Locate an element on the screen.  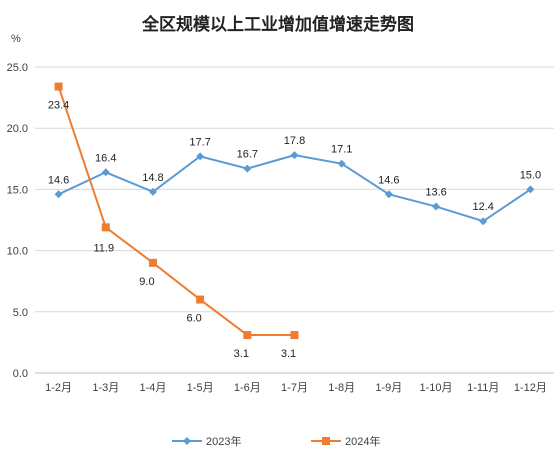
series-line is located at coordinates (294, 188).